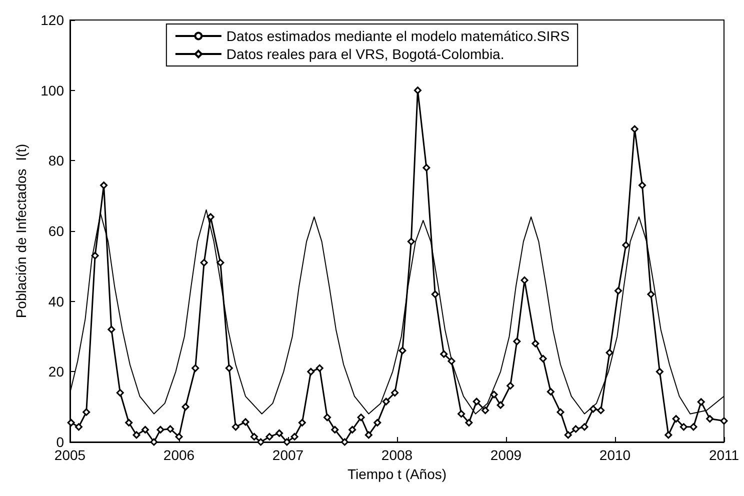  I want to click on x-tick-label: 2009, so click(506, 455).